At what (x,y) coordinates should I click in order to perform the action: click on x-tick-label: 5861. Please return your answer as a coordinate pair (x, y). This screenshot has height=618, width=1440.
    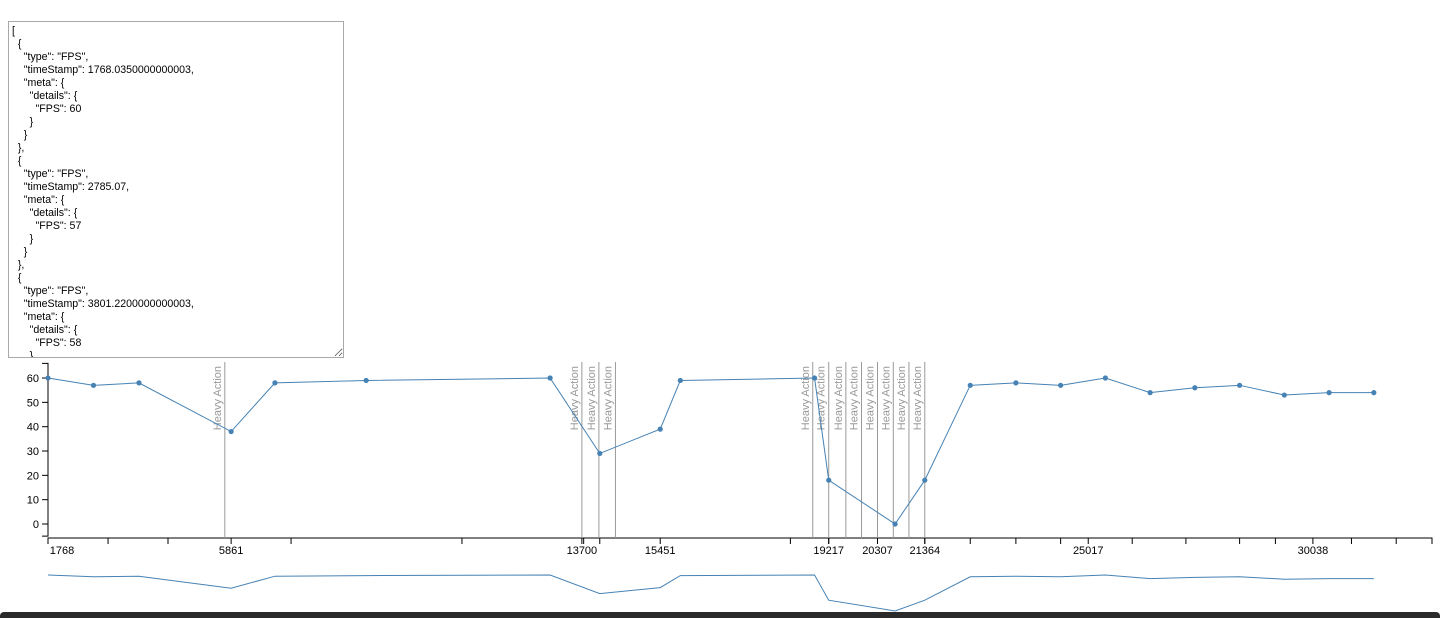
    Looking at the image, I should click on (231, 551).